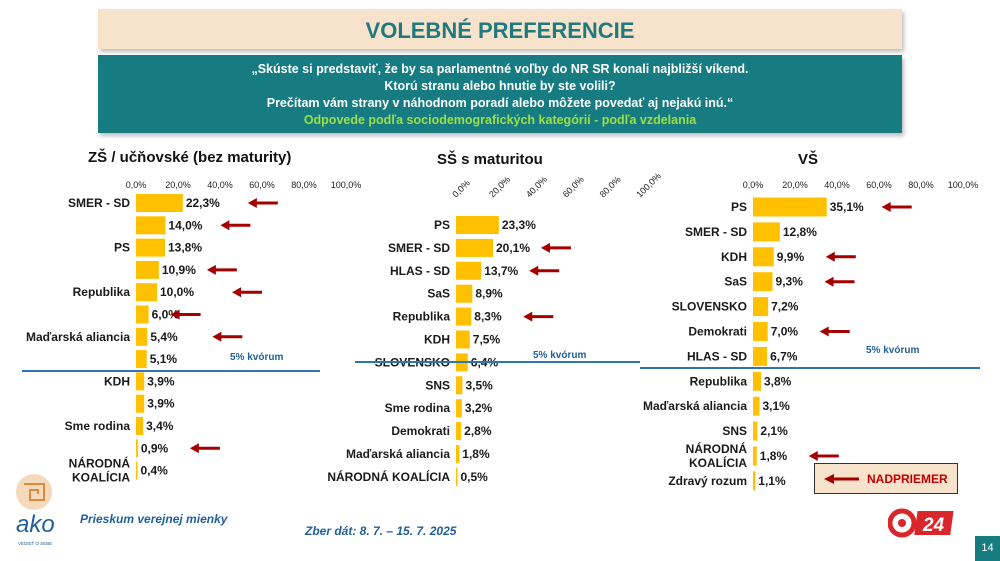  I want to click on chart-3-quorum-label: 5% kvórum, so click(892, 350).